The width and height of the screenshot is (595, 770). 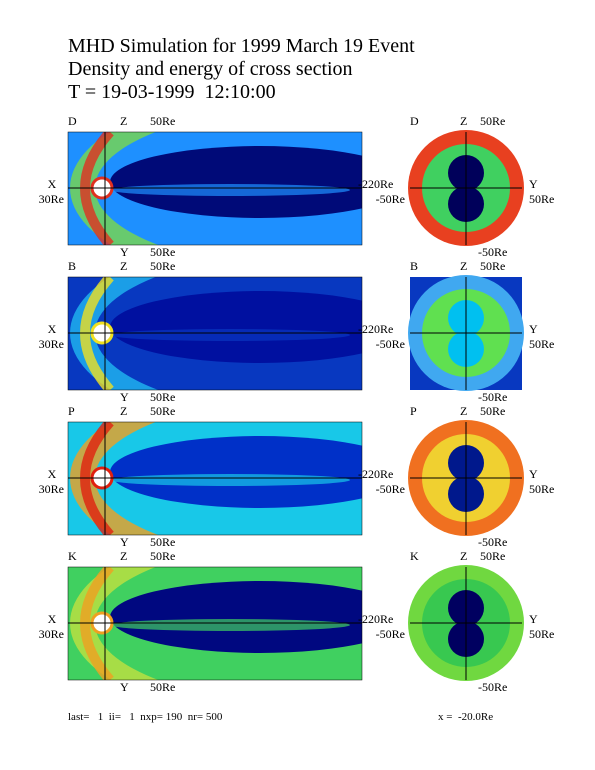 I want to click on title-line: Density and energy of cross section, so click(x=210, y=69).